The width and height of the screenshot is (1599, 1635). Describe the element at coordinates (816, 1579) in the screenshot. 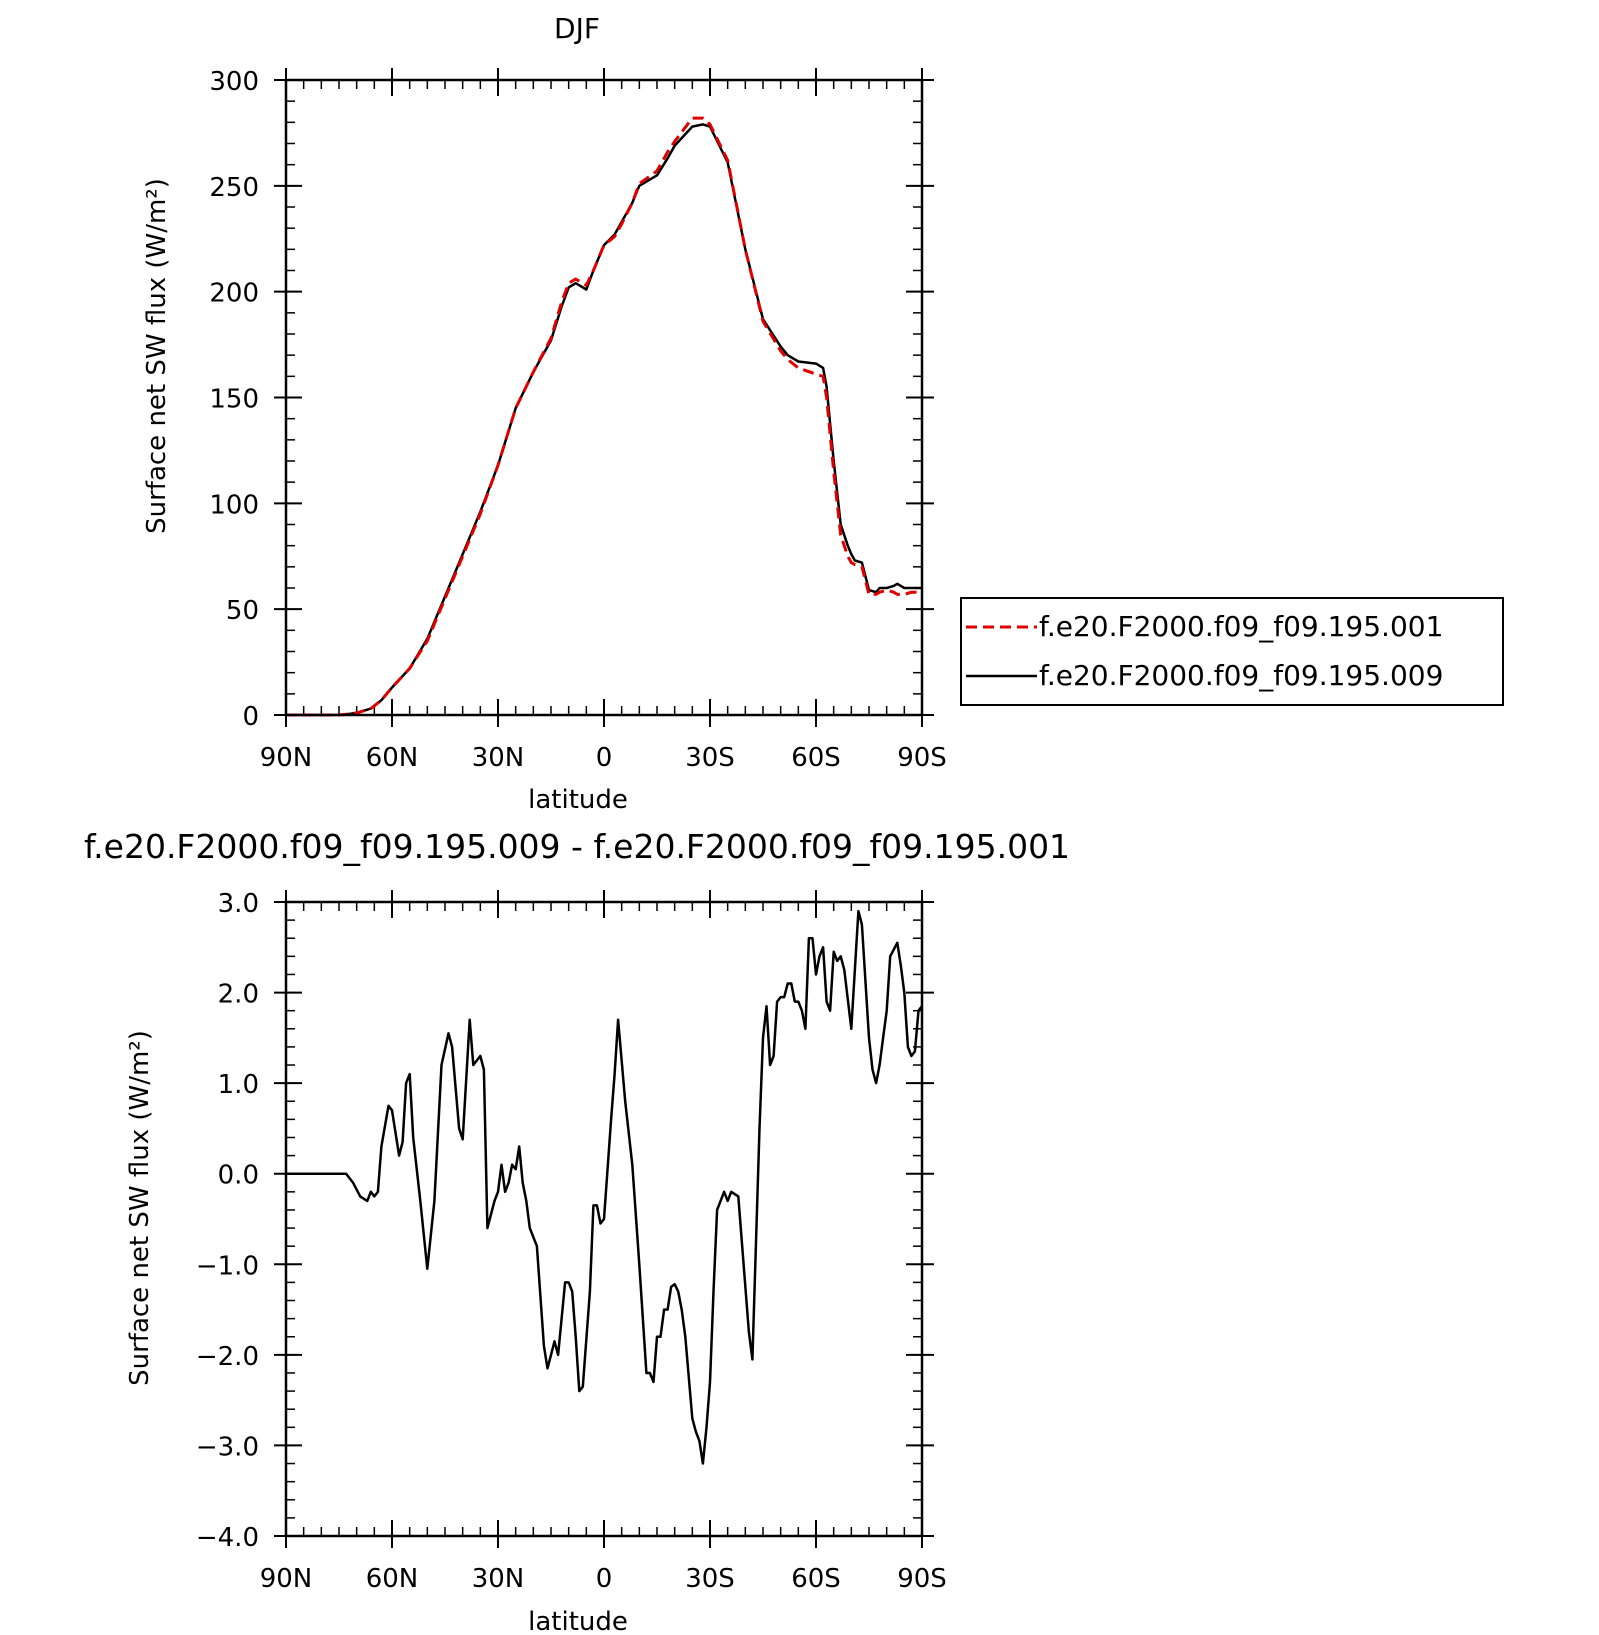

I see `bottom-x-tick-label: 60S` at that location.